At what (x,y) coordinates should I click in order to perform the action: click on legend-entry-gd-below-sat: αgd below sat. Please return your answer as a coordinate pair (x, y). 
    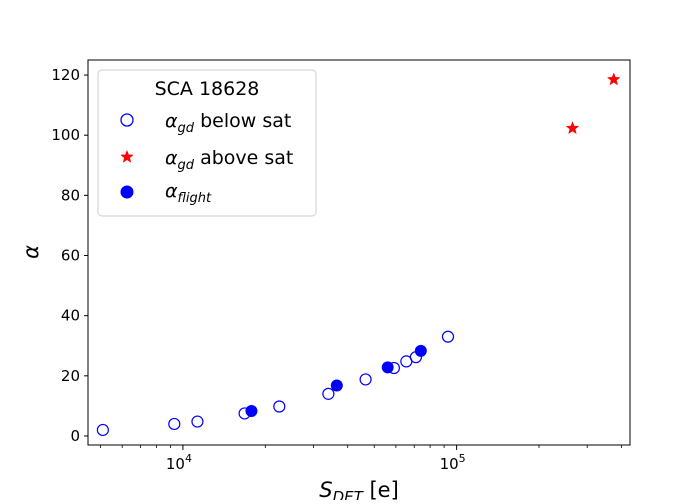
    Looking at the image, I should click on (228, 123).